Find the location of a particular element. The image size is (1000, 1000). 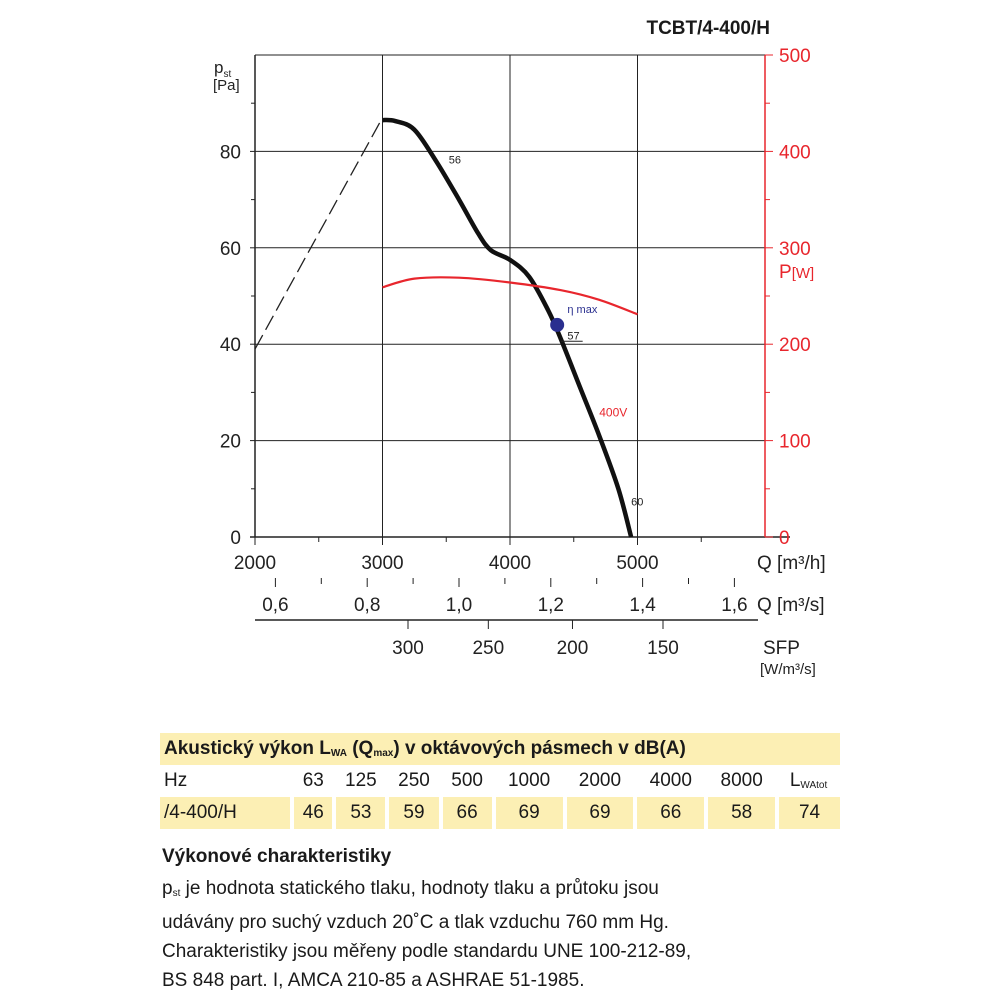

hz-label: Hz is located at coordinates (226, 781).